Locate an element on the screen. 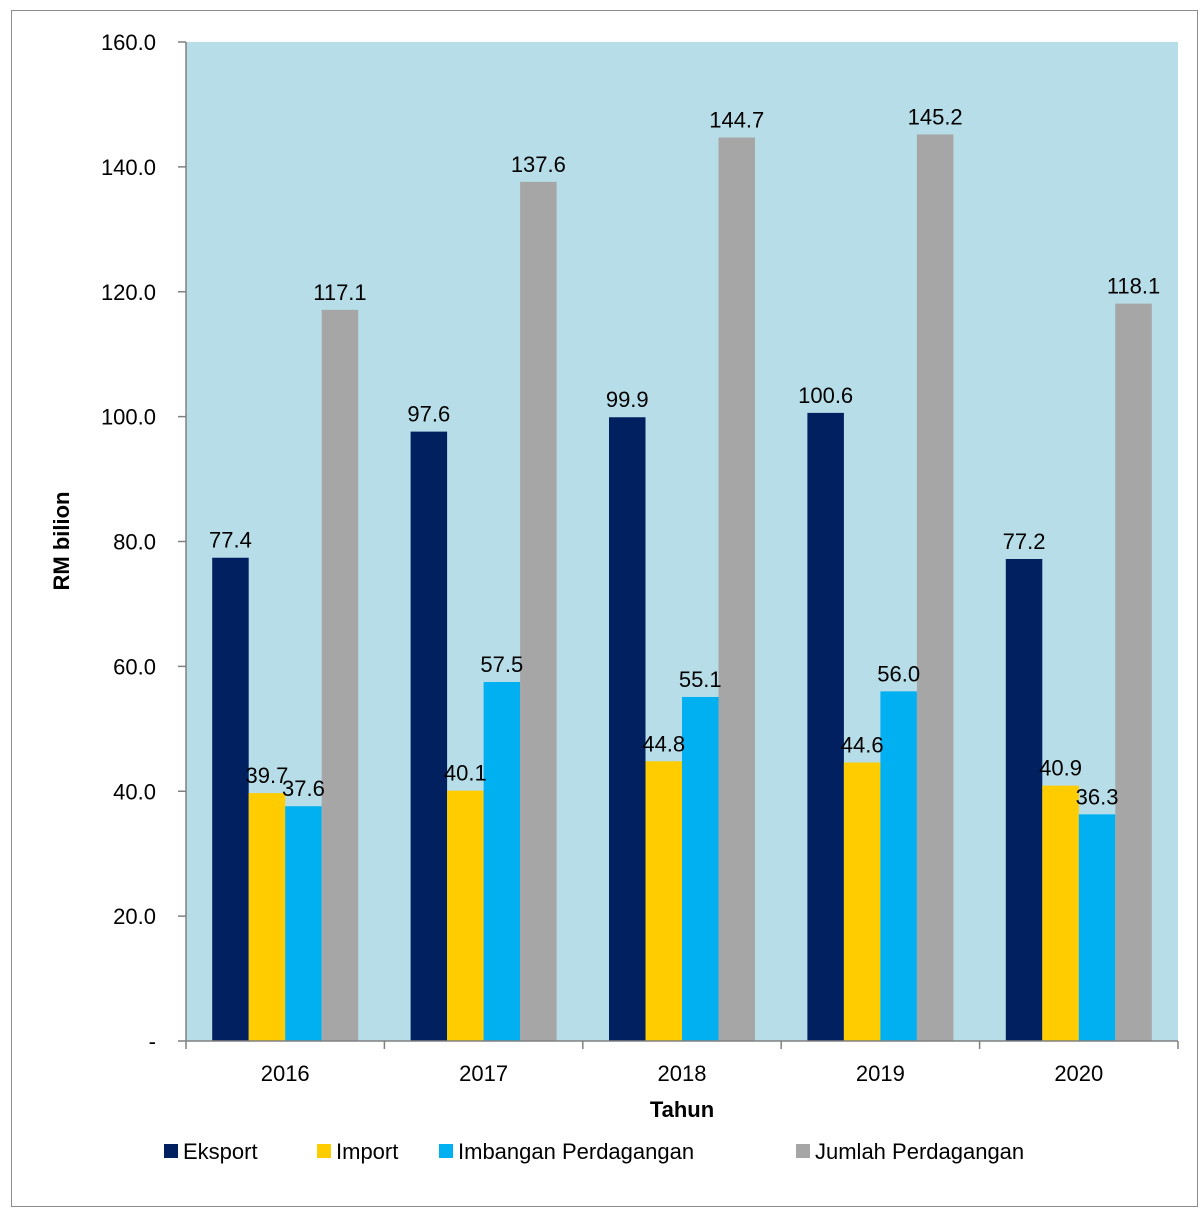 The image size is (1200, 1209). data-label: 100.6 is located at coordinates (825, 395).